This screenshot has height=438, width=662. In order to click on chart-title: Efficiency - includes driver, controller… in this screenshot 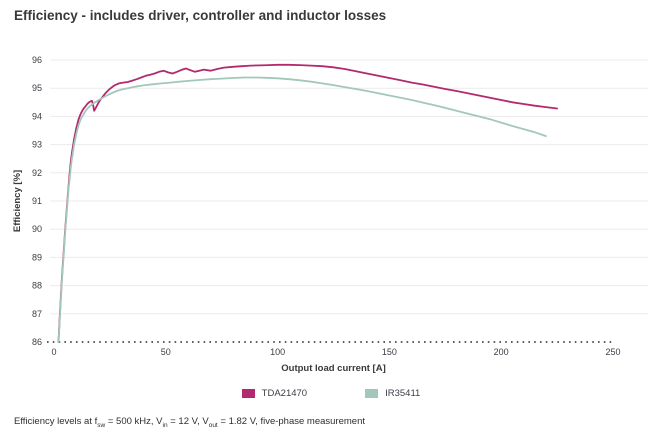, I will do `click(200, 15)`.